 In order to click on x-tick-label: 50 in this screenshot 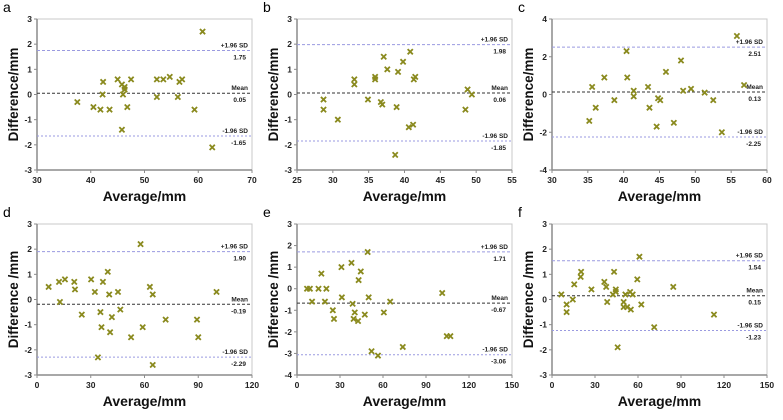, I will do `click(145, 180)`.